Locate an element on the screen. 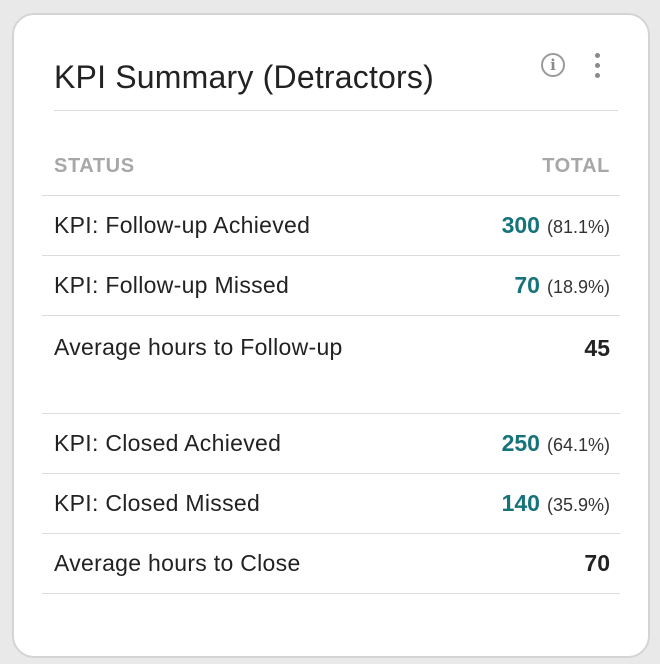 The height and width of the screenshot is (664, 660). table-row: KPI: Closed Achieved 250 (64.1%) is located at coordinates (331, 444).